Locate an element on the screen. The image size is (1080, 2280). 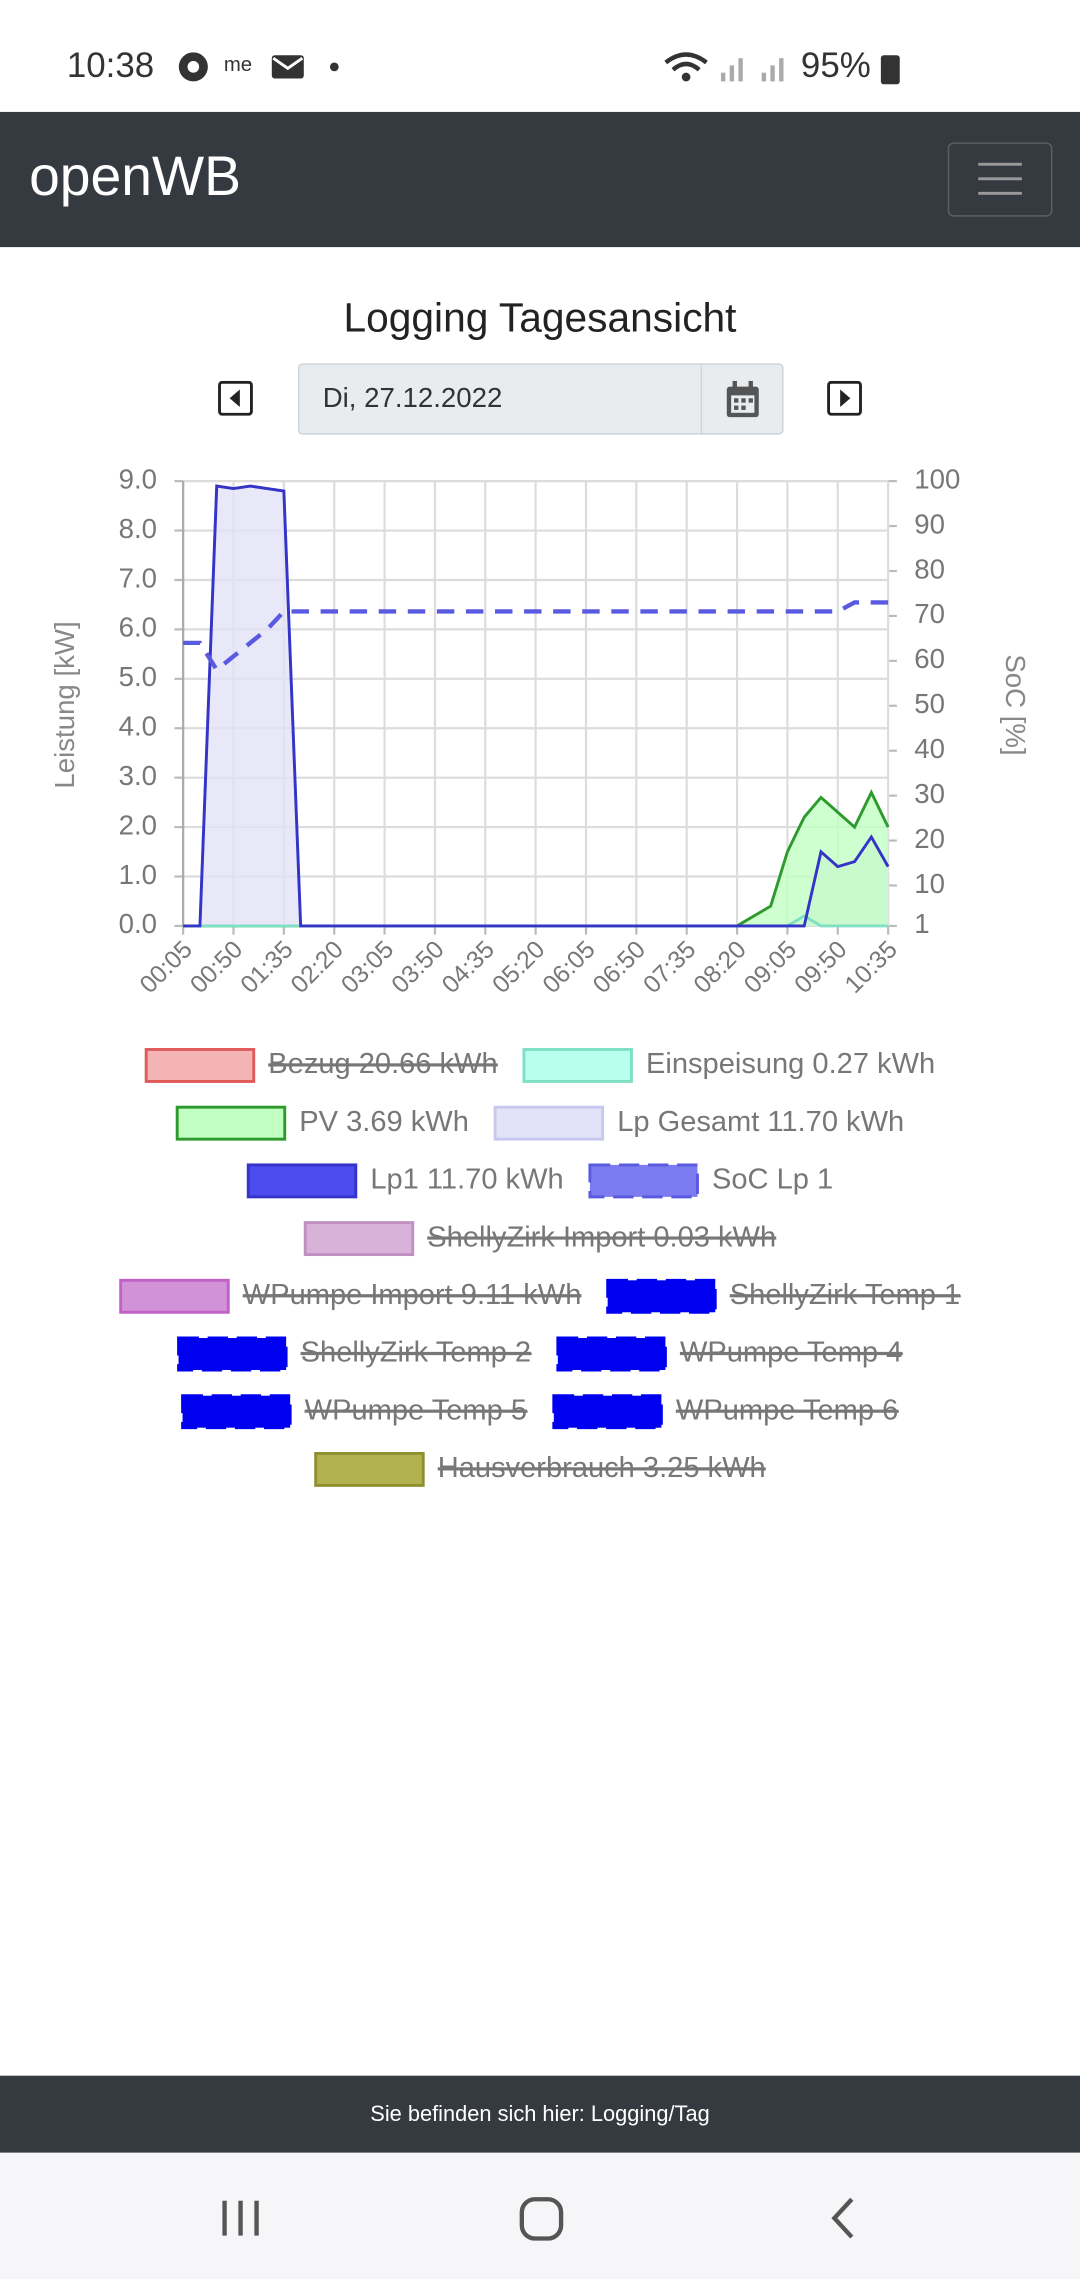
legend-label: ShellyZirk Import 0.03 kWh is located at coordinates (601, 1237).